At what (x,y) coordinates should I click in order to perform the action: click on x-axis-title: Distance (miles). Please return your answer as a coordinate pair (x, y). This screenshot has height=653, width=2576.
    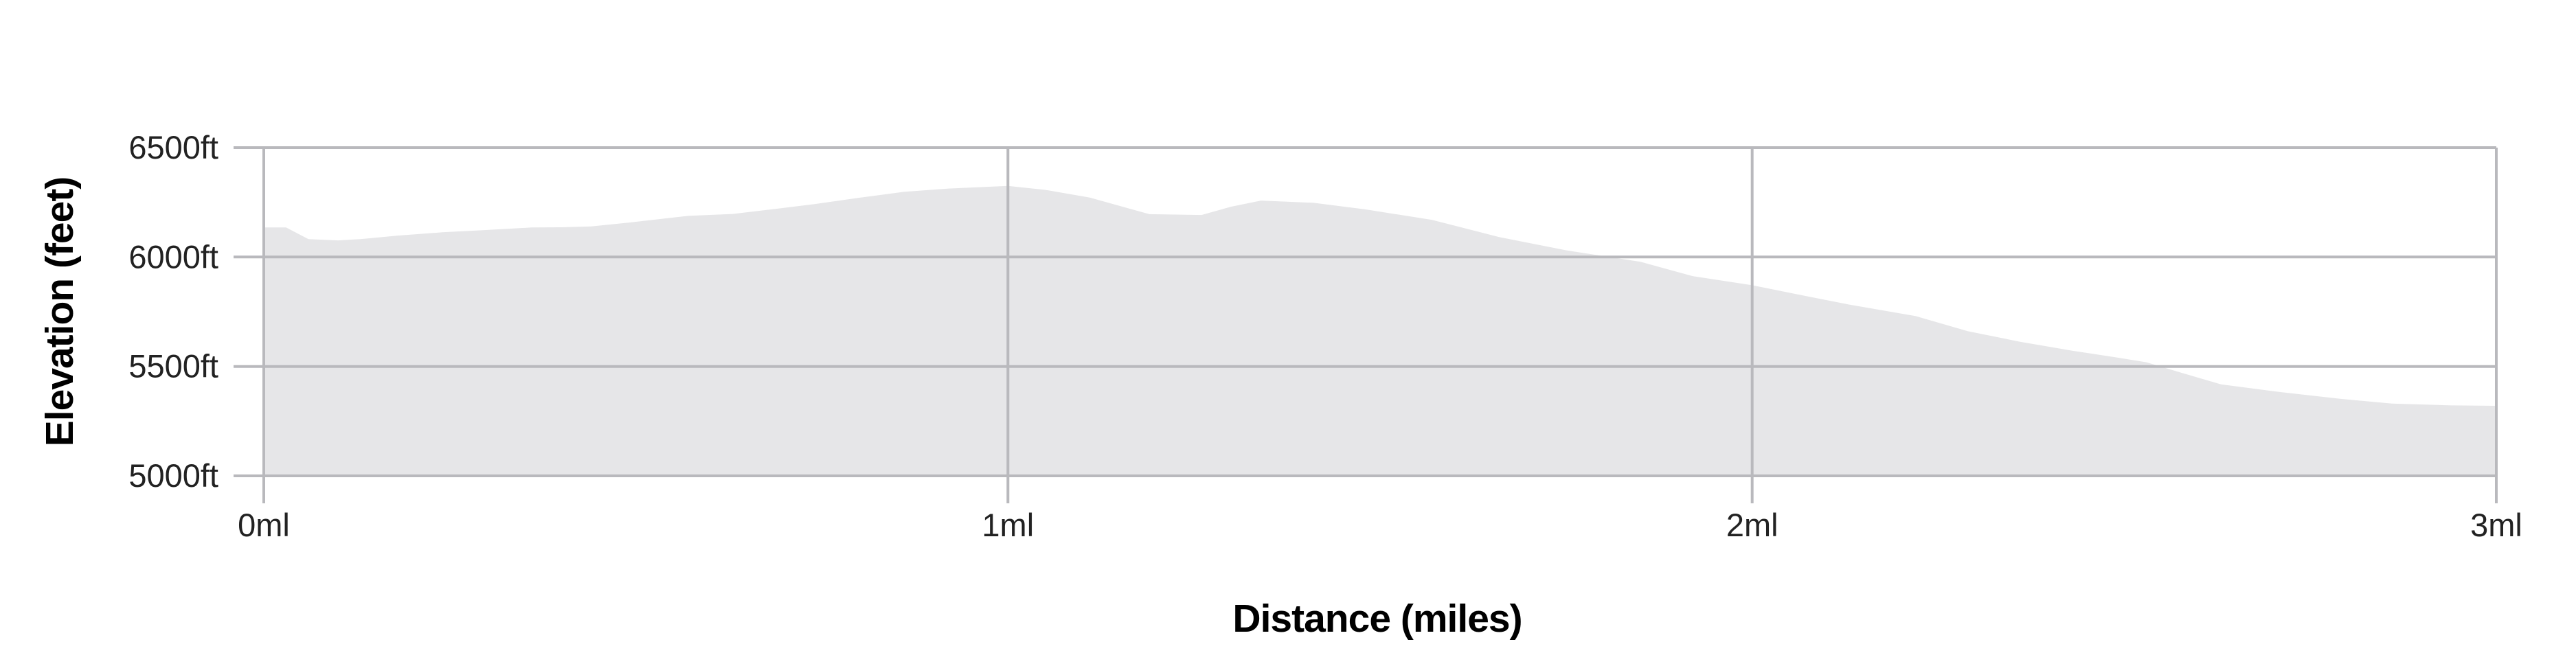
    Looking at the image, I should click on (1377, 619).